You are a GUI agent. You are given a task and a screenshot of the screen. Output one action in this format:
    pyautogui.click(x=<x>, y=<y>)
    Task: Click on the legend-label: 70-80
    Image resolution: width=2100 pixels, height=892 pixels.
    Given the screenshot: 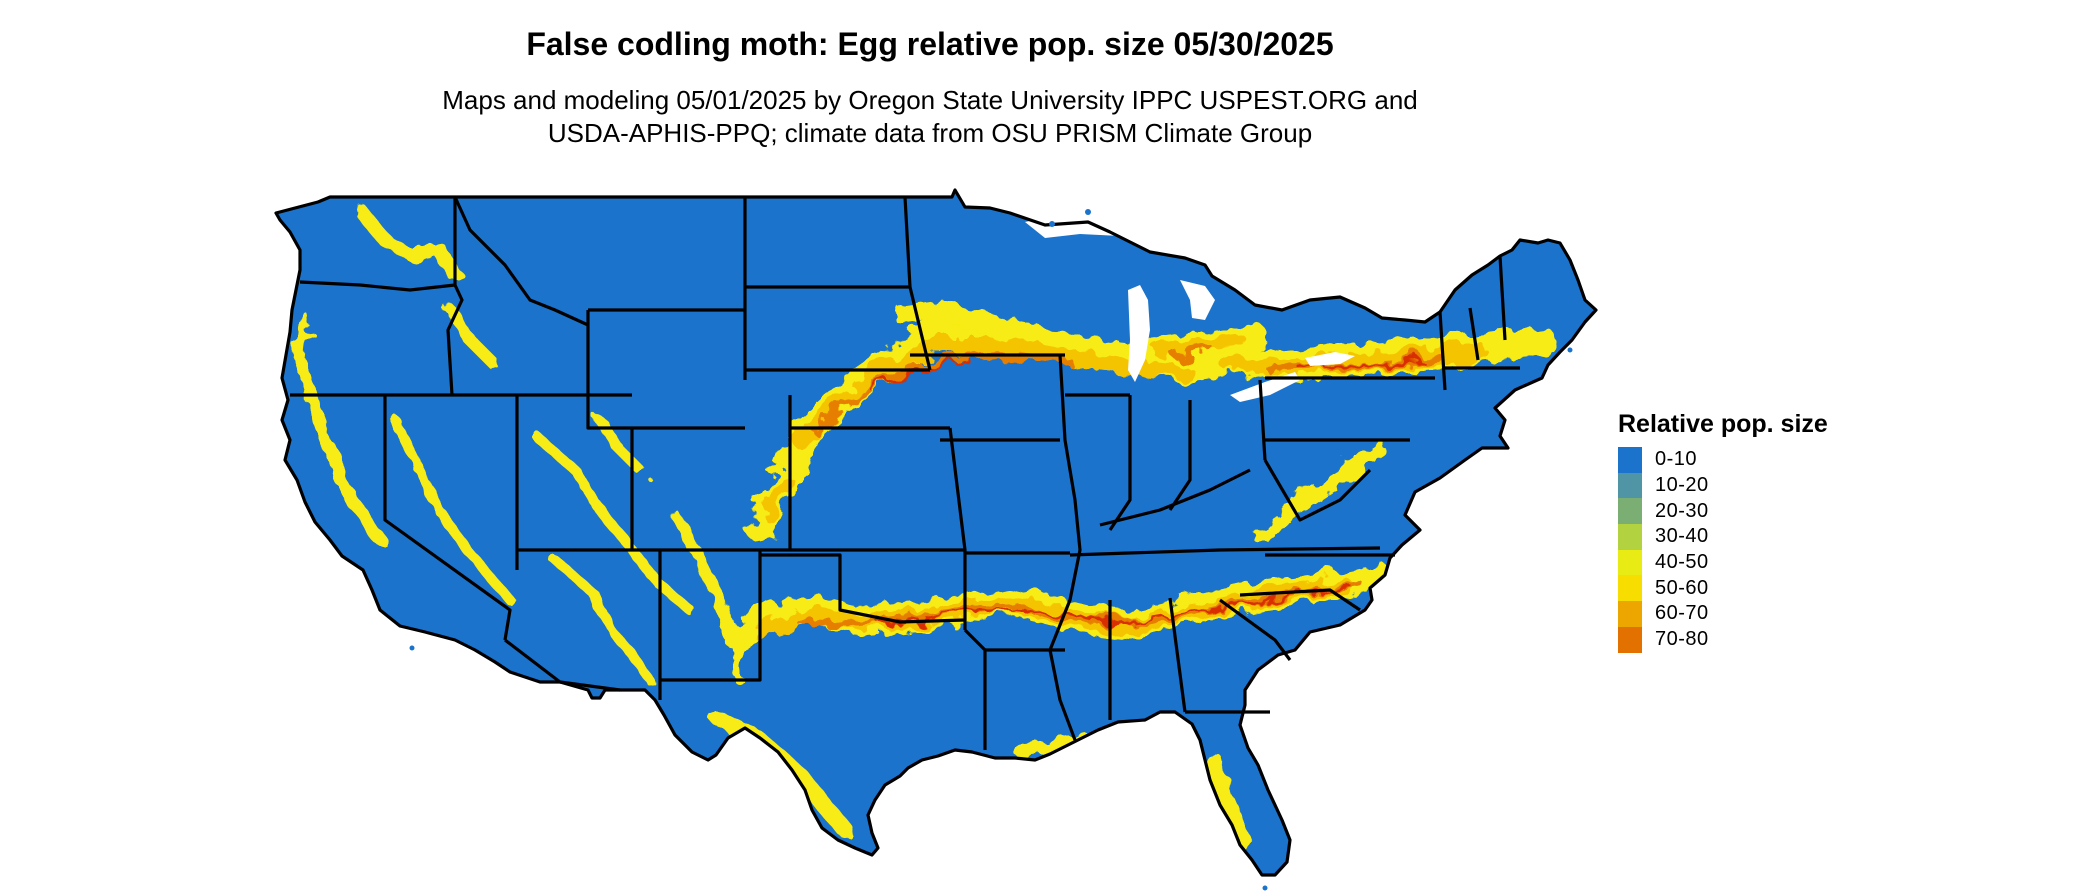 What is the action you would take?
    pyautogui.click(x=1682, y=639)
    